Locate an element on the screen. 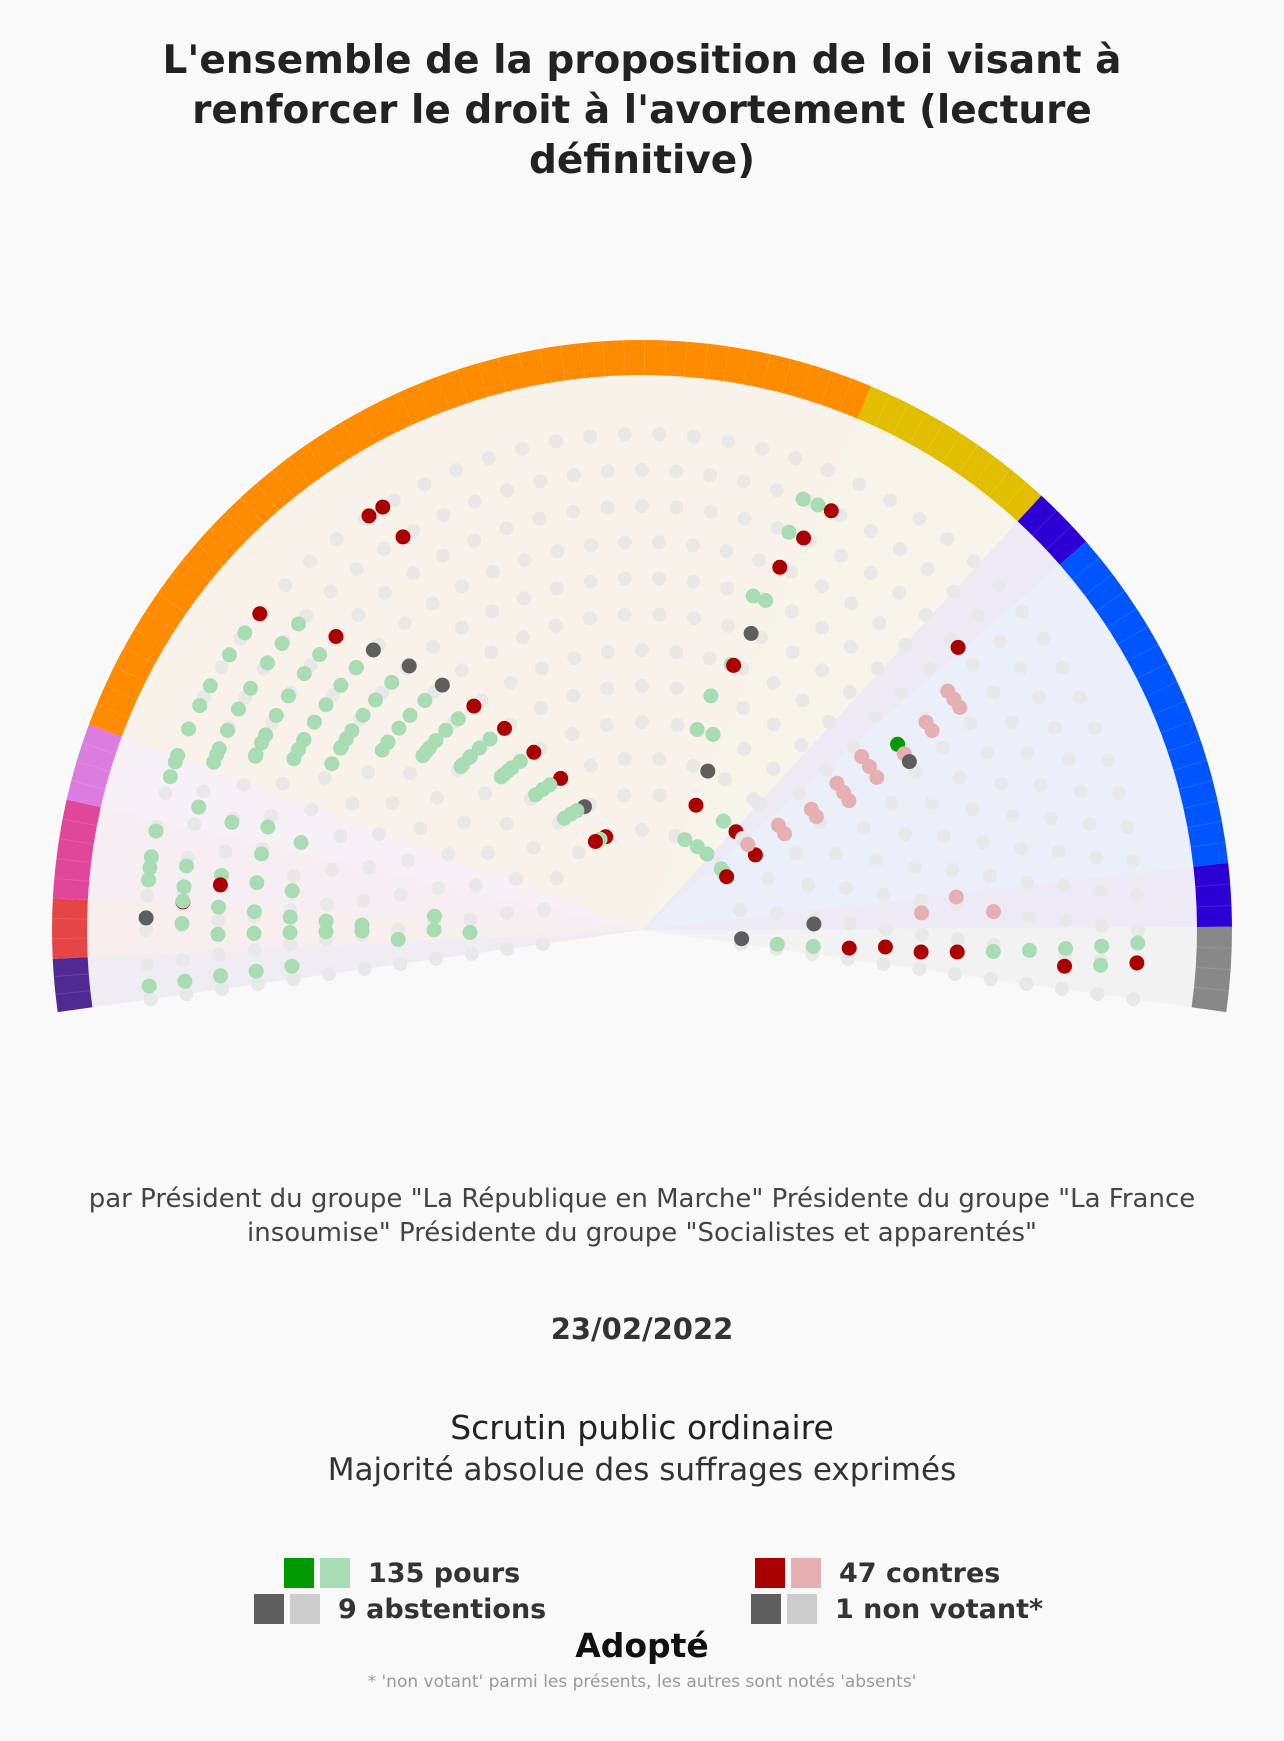 This screenshot has width=1284, height=1741. seat-vote-pl is located at coordinates (759, 804).